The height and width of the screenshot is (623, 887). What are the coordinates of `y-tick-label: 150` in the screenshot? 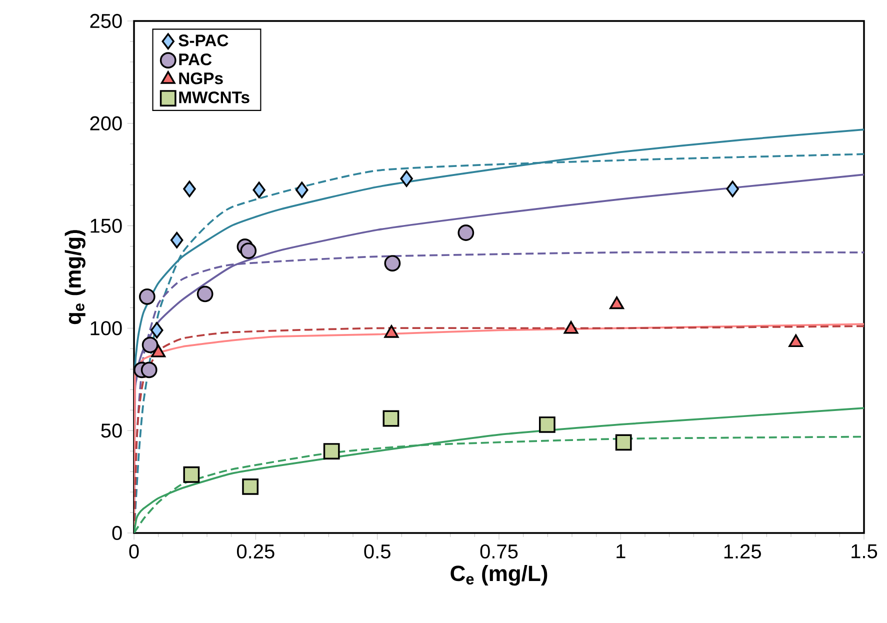 It's located at (106, 225).